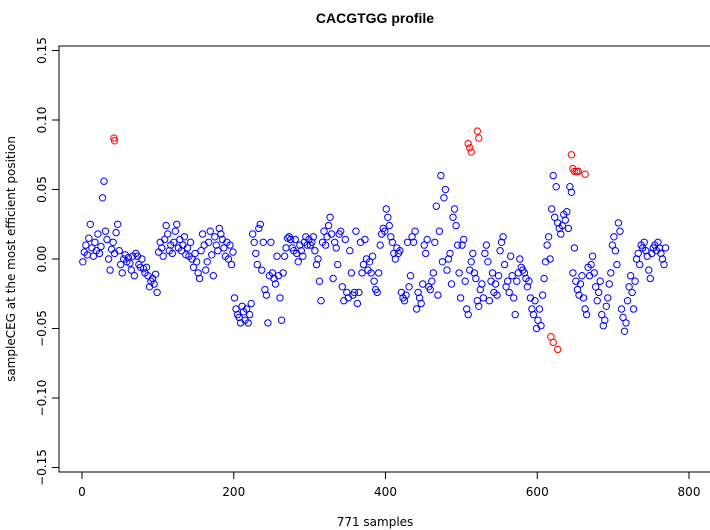 This screenshot has width=710, height=530. I want to click on y-tick-label: 0.00, so click(42, 259).